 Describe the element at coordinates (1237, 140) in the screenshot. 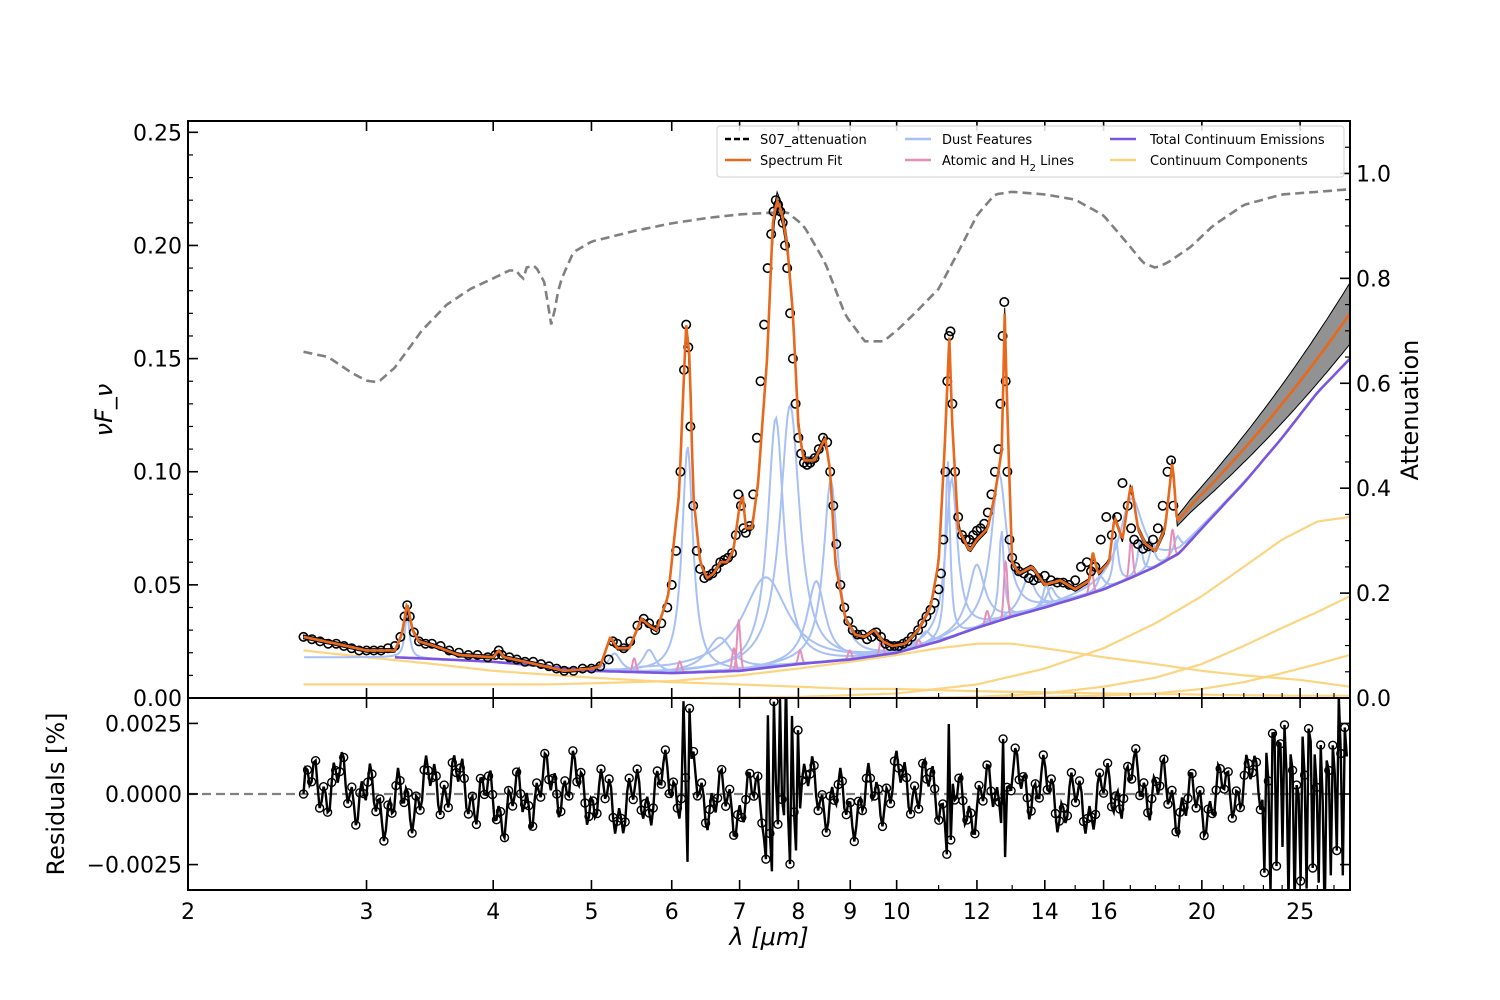

I see `legend-label: Total Continuum Emissions` at that location.